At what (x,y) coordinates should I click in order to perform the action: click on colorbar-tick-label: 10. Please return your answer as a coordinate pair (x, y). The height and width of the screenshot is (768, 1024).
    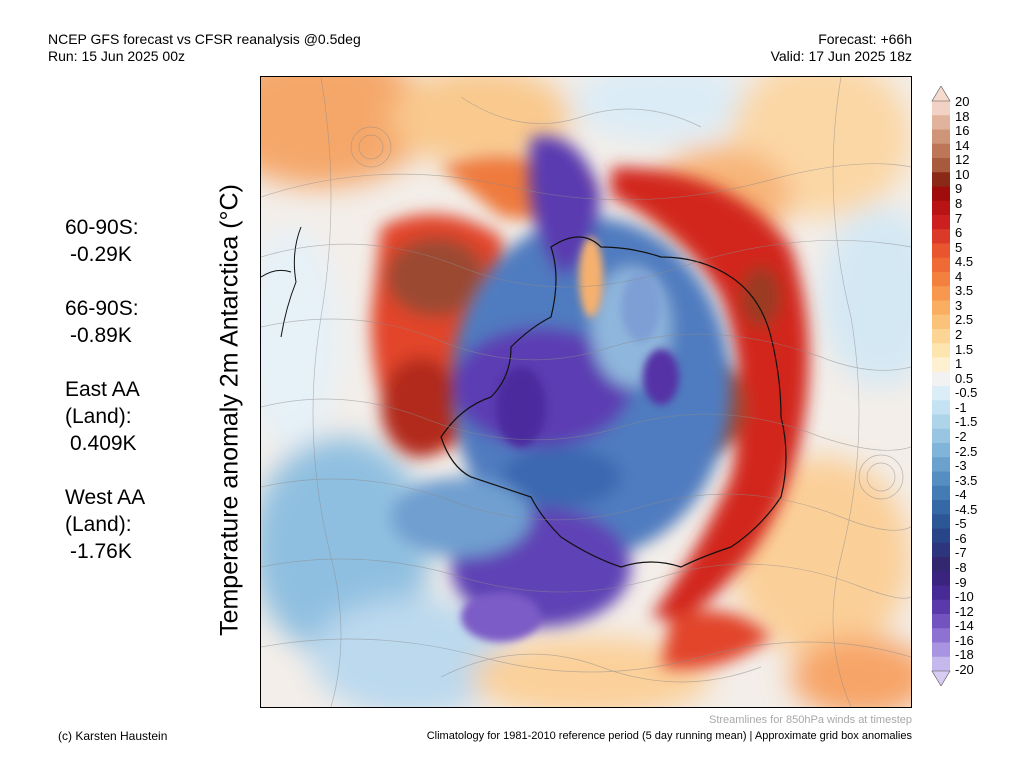
    Looking at the image, I should click on (962, 174).